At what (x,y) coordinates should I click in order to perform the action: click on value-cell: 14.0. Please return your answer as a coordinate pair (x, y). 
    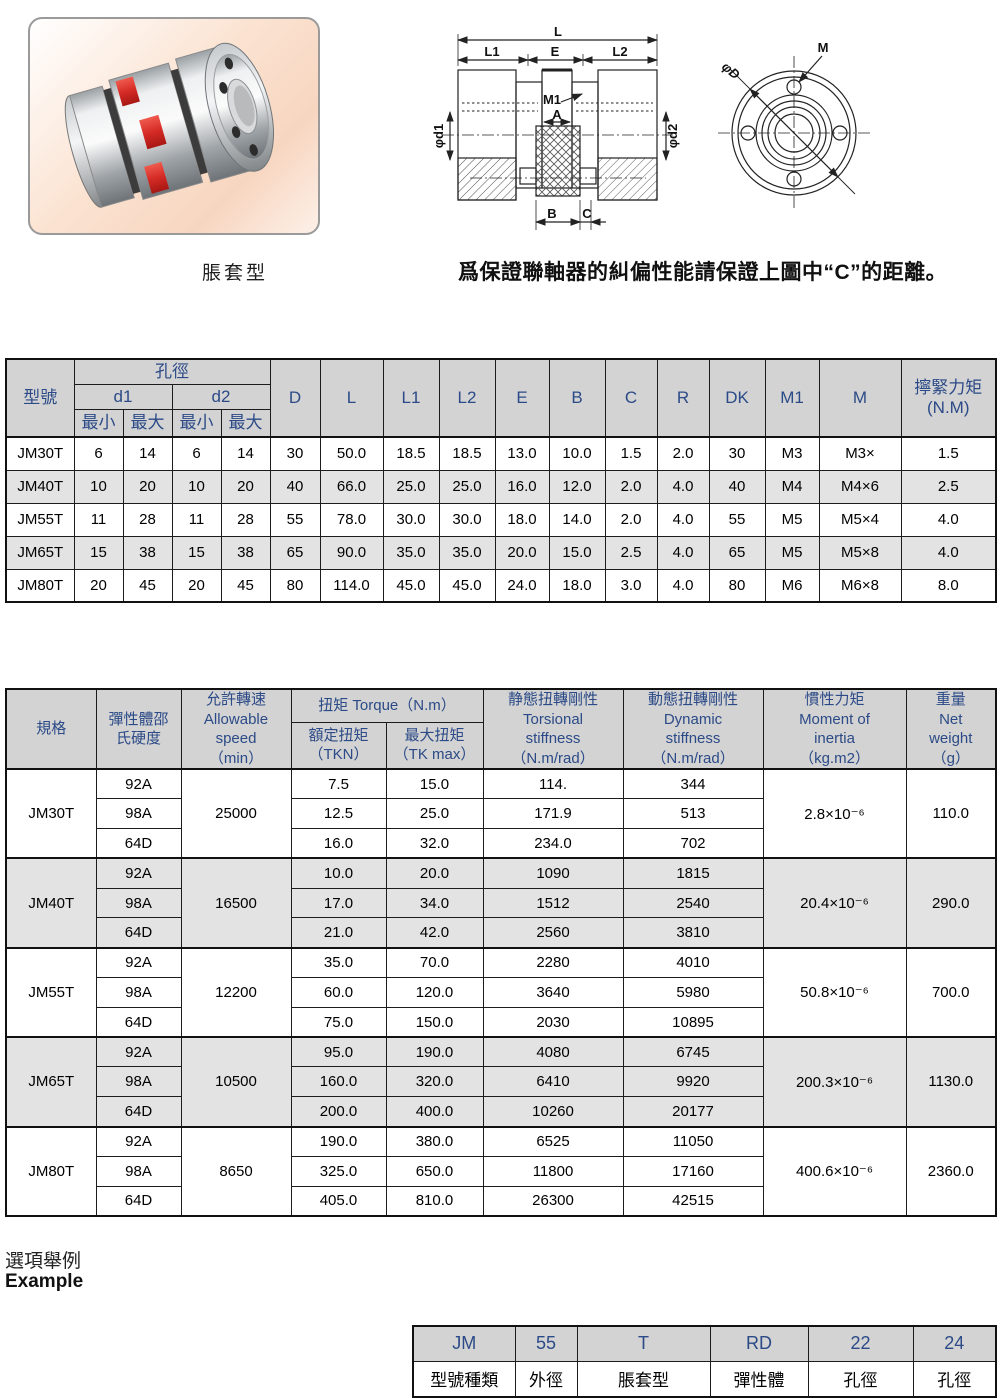
    Looking at the image, I should click on (577, 519).